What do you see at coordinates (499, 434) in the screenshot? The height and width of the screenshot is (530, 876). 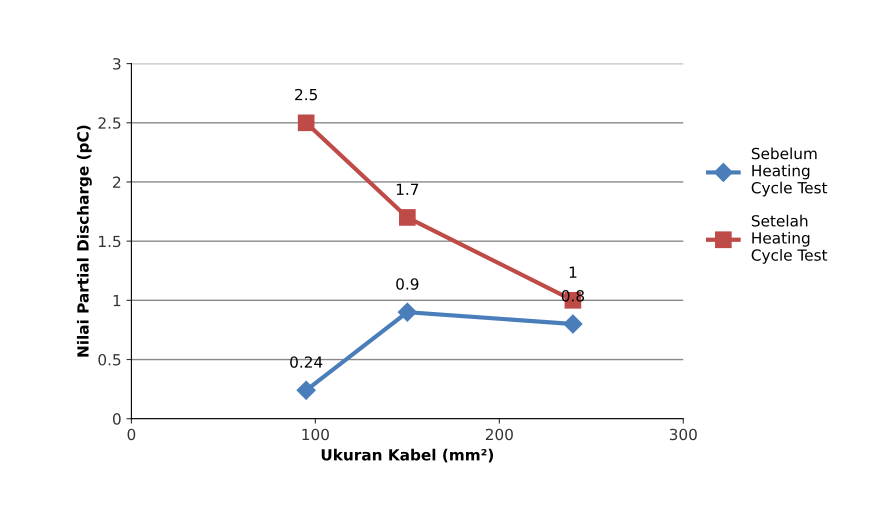 I see `x-tick-label: 200` at bounding box center [499, 434].